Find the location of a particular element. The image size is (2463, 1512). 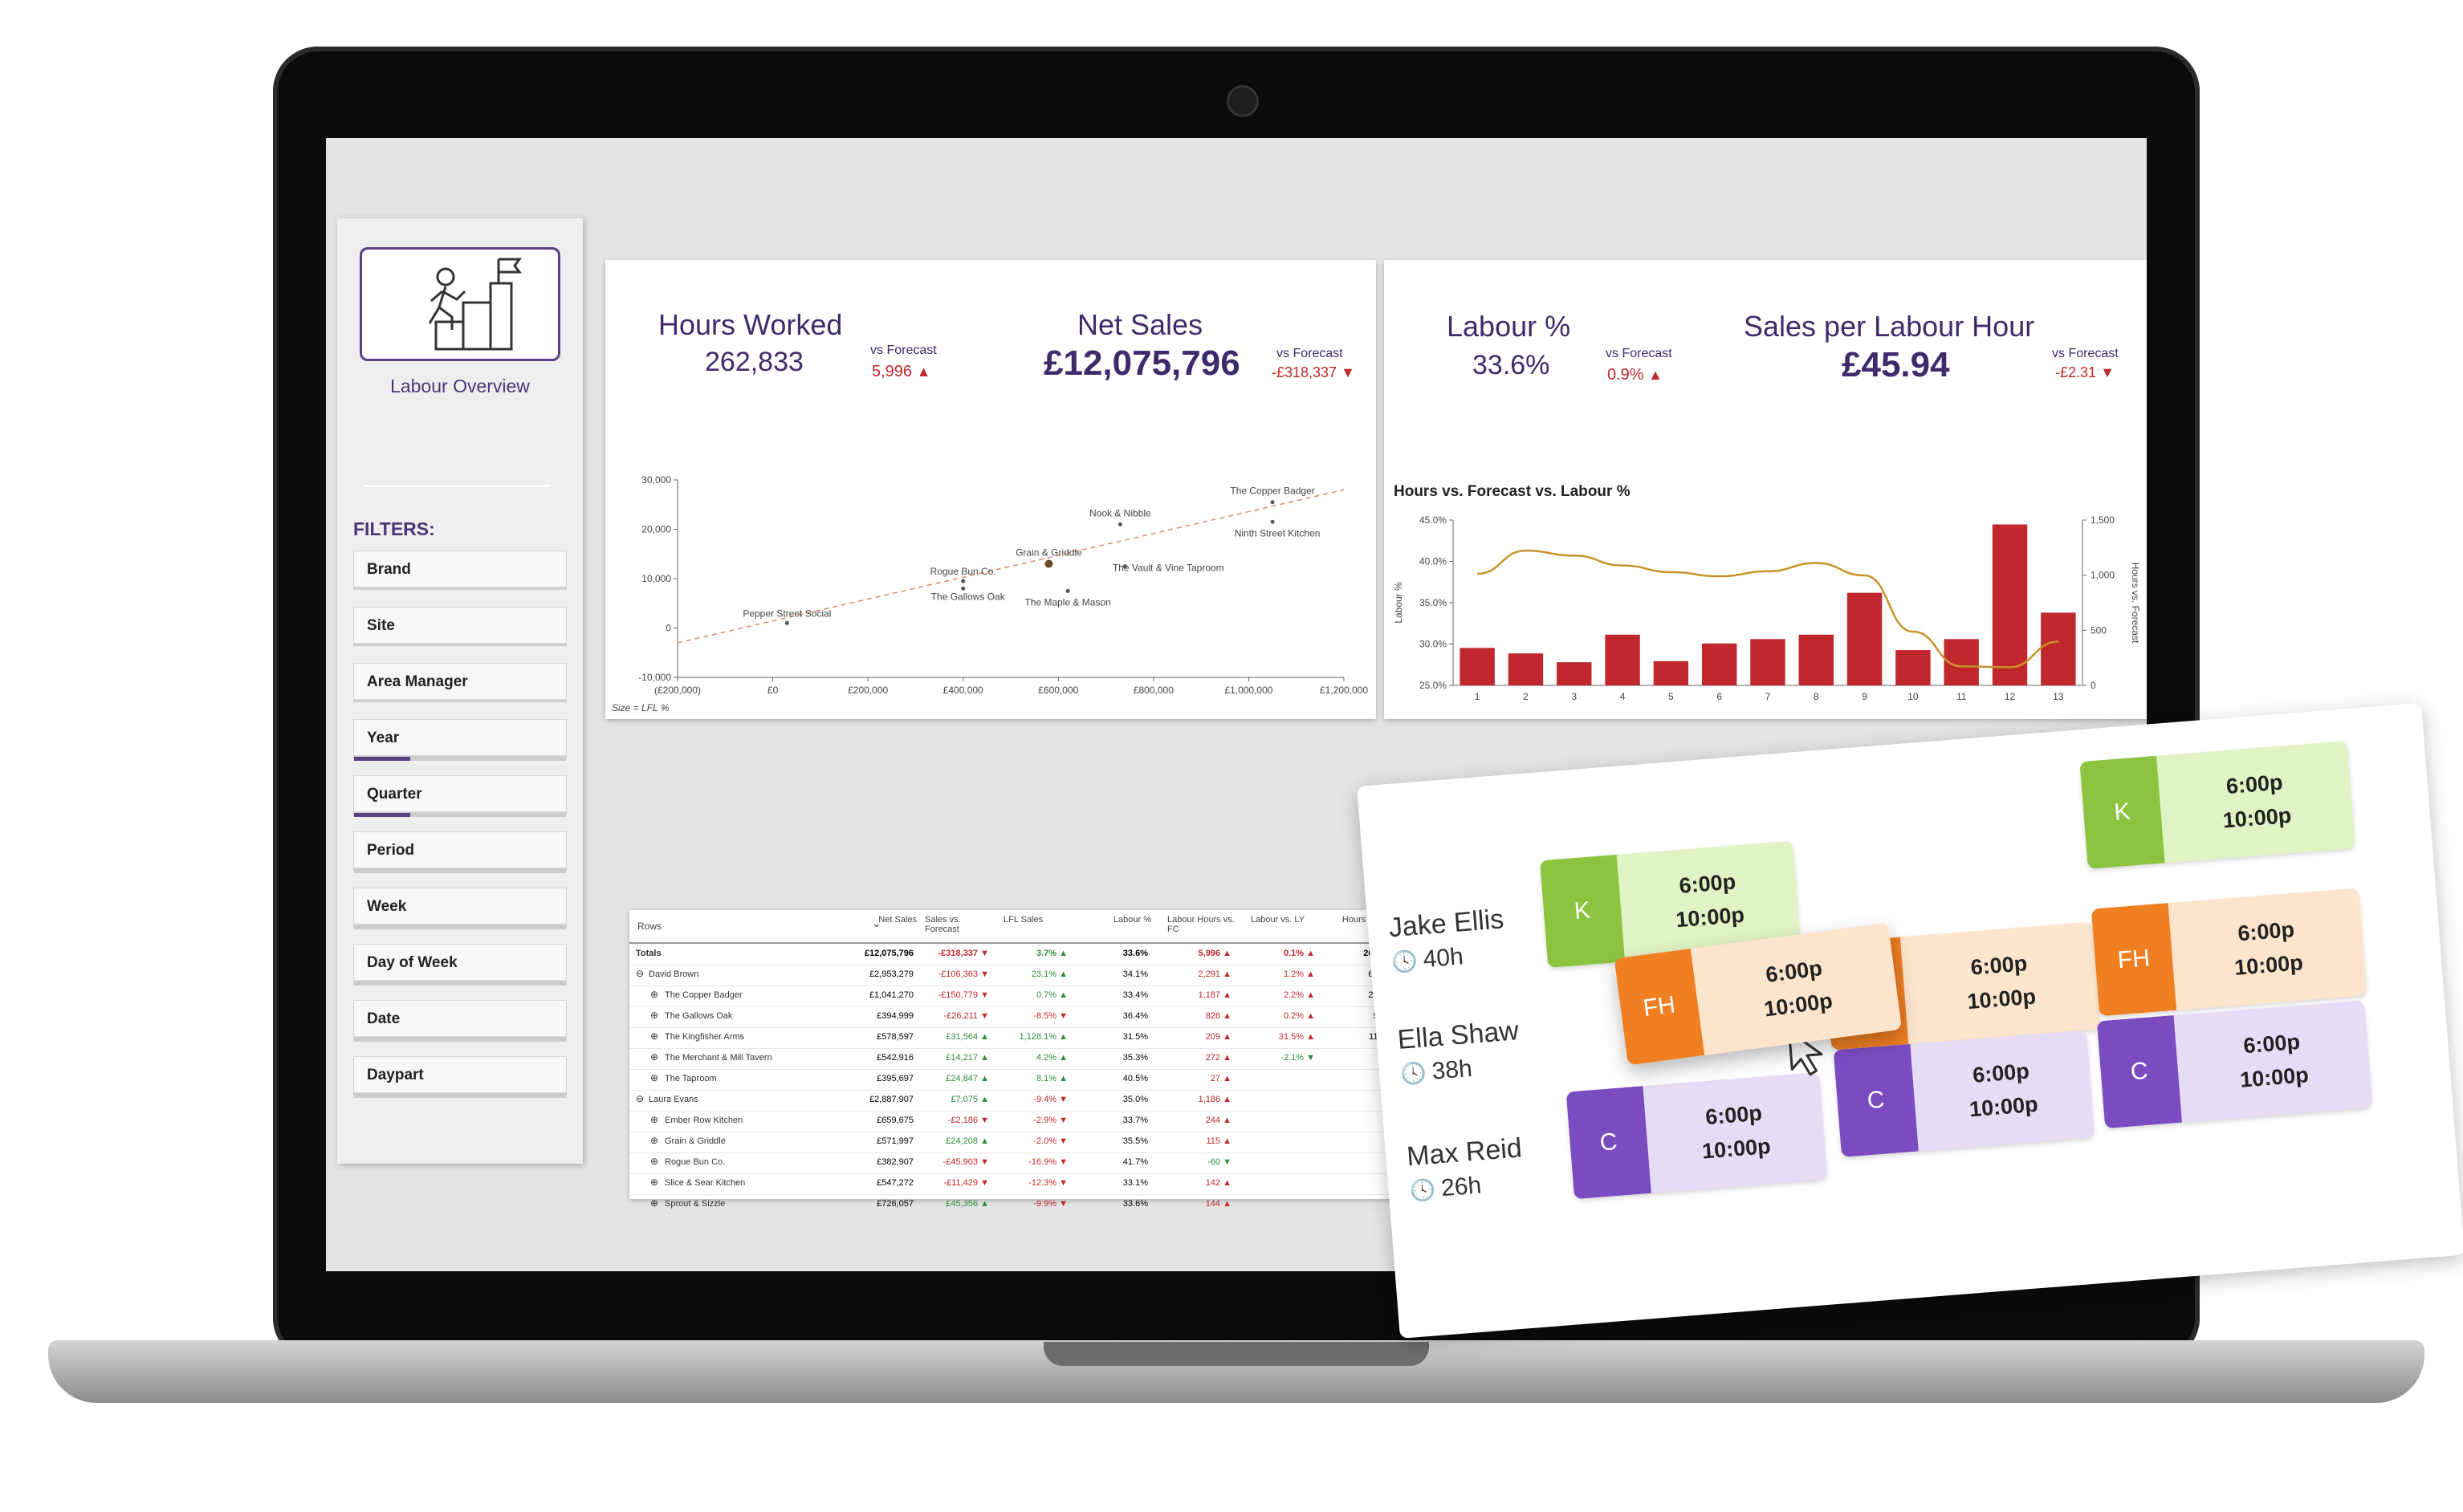

staff-member: Max Reid 🕓 26h is located at coordinates (1465, 1168).